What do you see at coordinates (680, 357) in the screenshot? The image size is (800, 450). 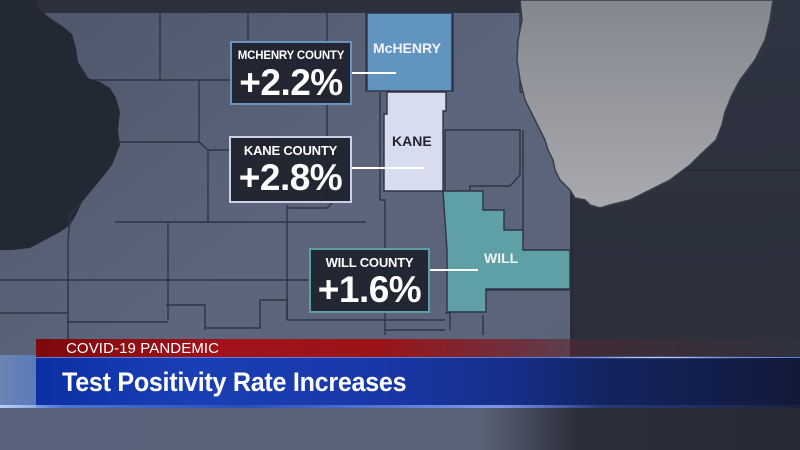 I see `headline-glow-top` at bounding box center [680, 357].